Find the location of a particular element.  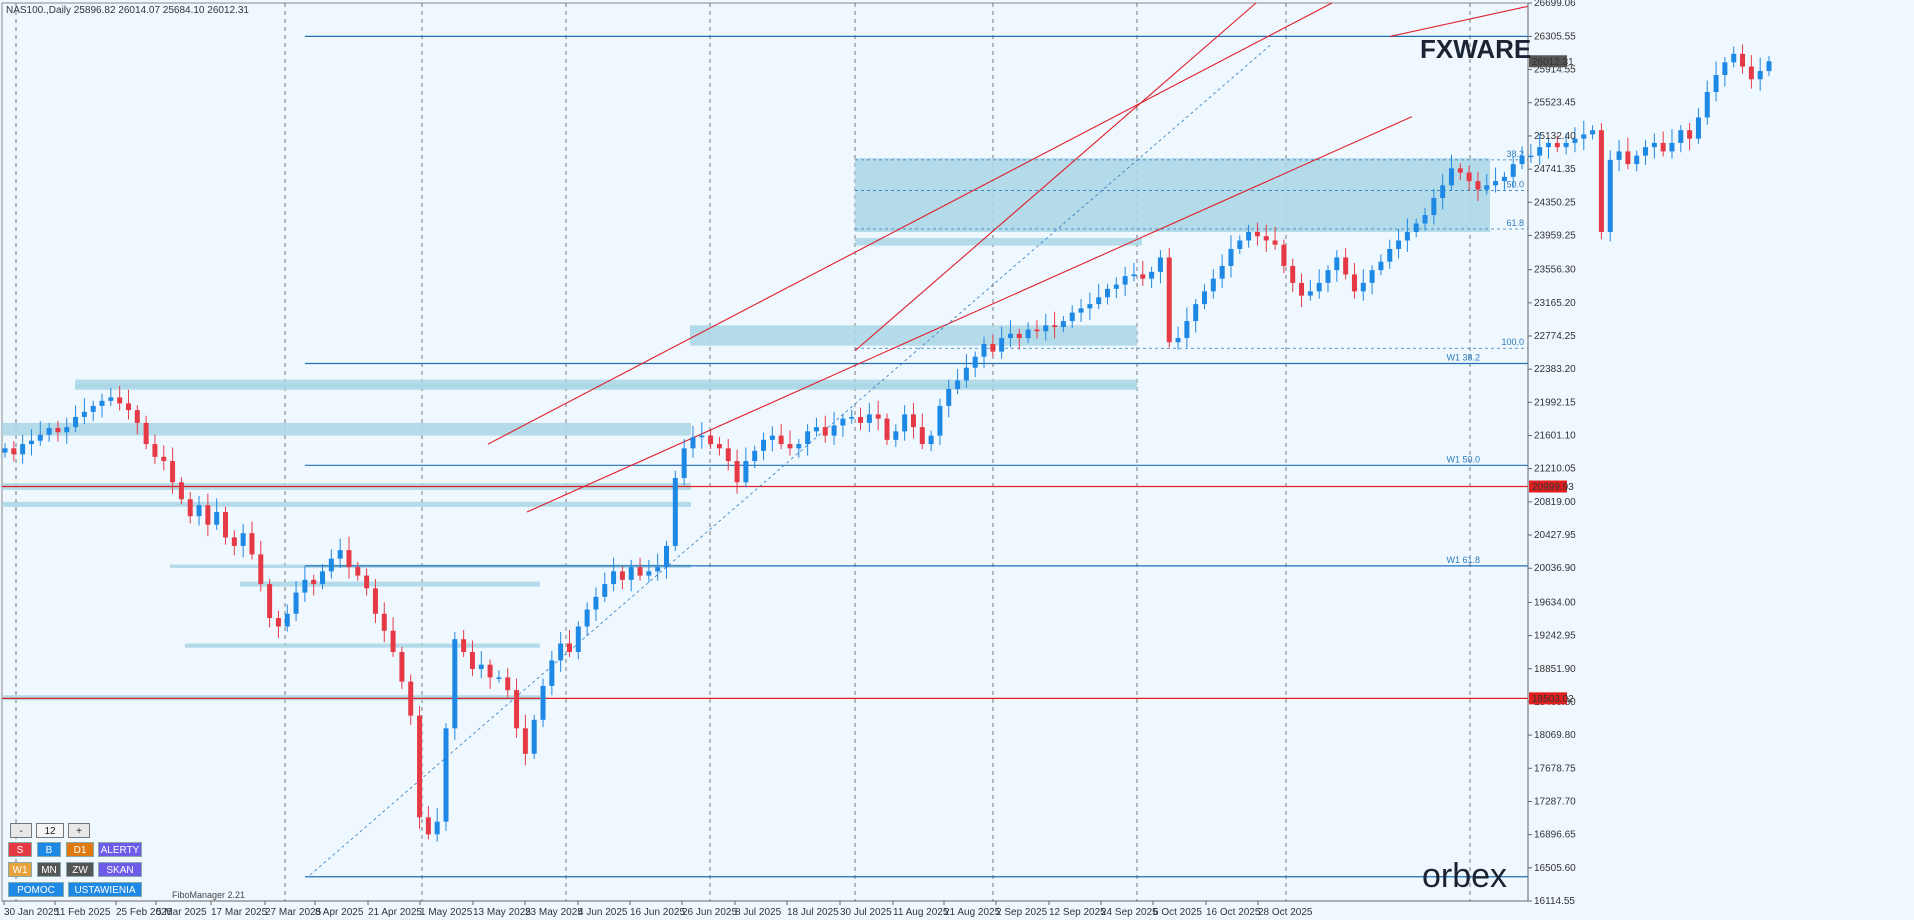

price-tick-label: 17678.75 is located at coordinates (1555, 768).